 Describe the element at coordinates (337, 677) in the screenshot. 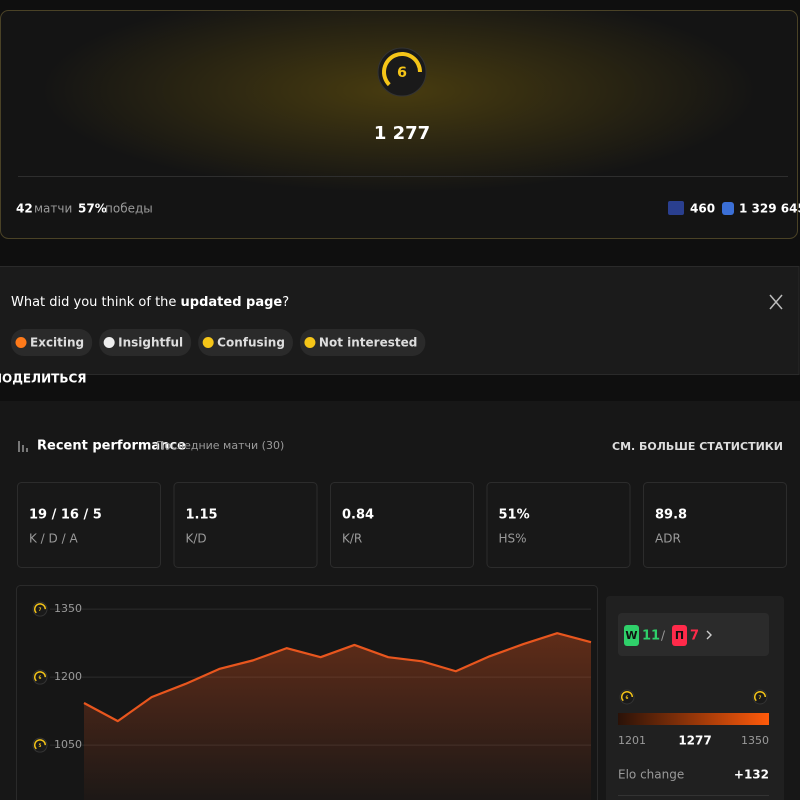

I see `elo-line` at that location.